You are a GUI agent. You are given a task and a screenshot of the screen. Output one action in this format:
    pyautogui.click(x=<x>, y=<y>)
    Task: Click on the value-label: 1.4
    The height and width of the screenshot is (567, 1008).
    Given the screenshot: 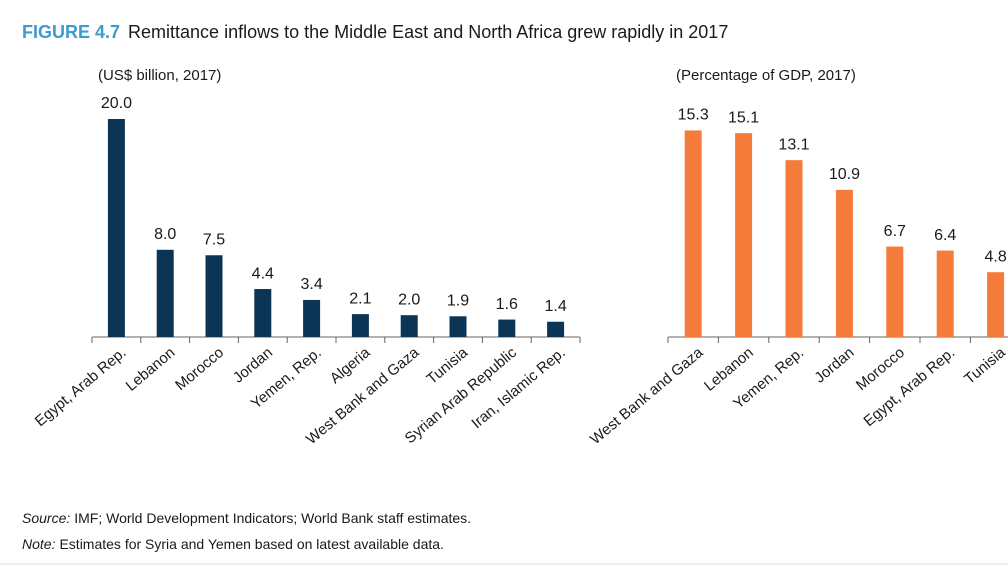 What is the action you would take?
    pyautogui.click(x=555, y=306)
    